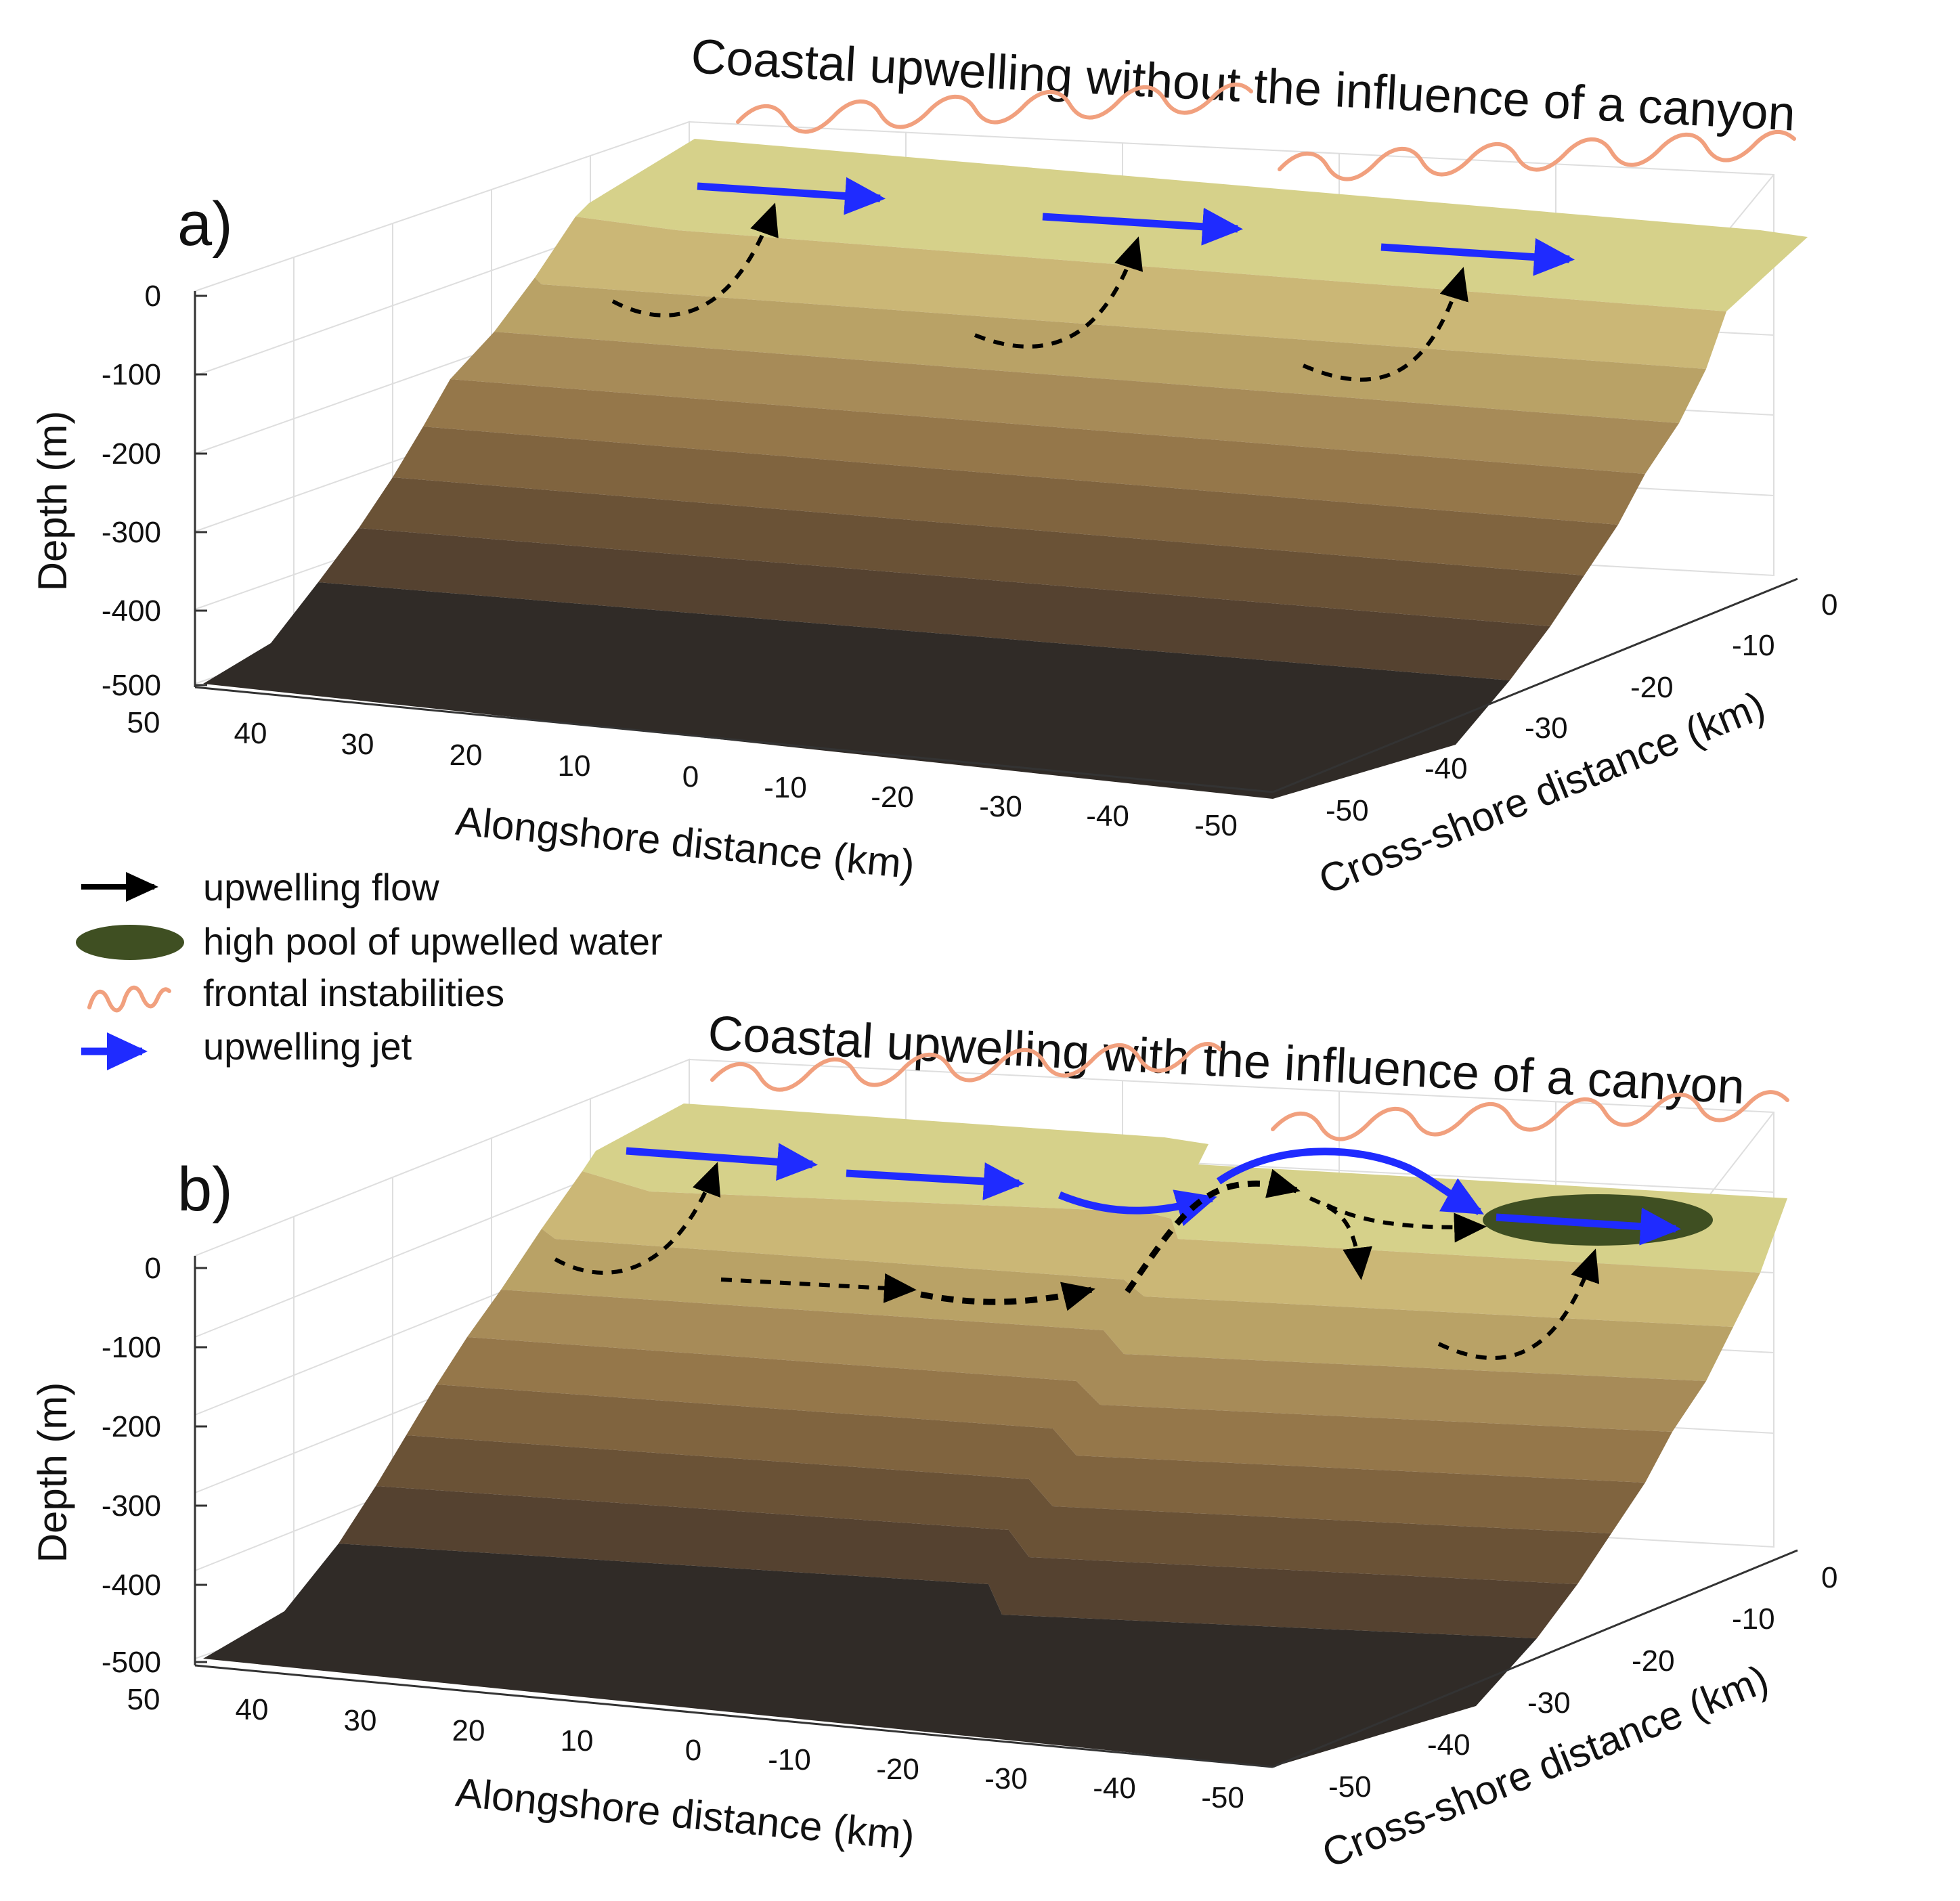 The image size is (1960, 1901). What do you see at coordinates (321, 887) in the screenshot?
I see `legend-label: upwelling flow` at bounding box center [321, 887].